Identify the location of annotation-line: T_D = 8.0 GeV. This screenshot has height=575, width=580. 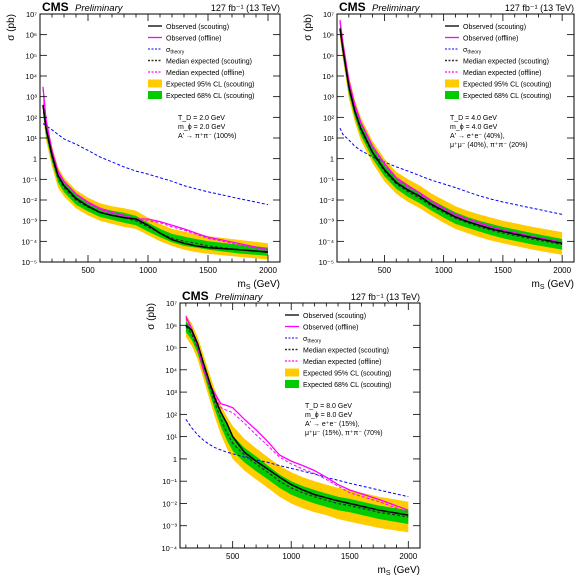
(328, 406).